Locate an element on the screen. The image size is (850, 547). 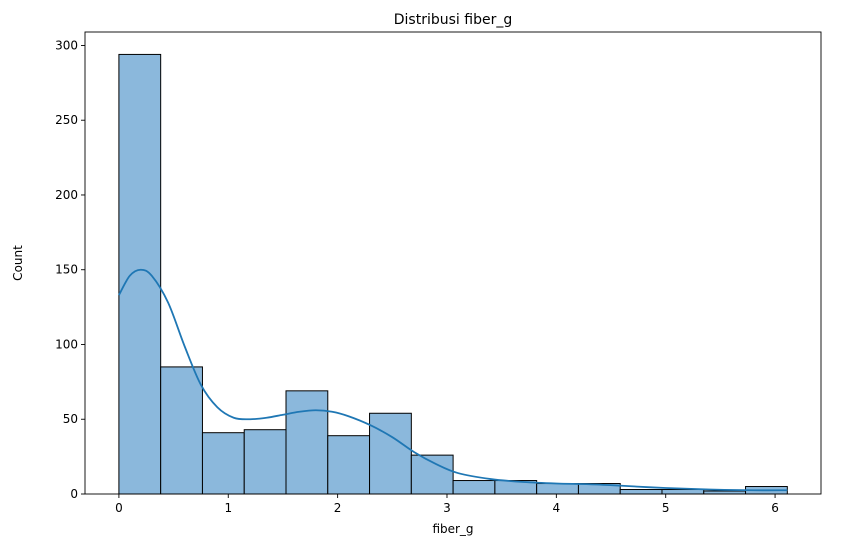
y-tick-label: 0 is located at coordinates (74, 494).